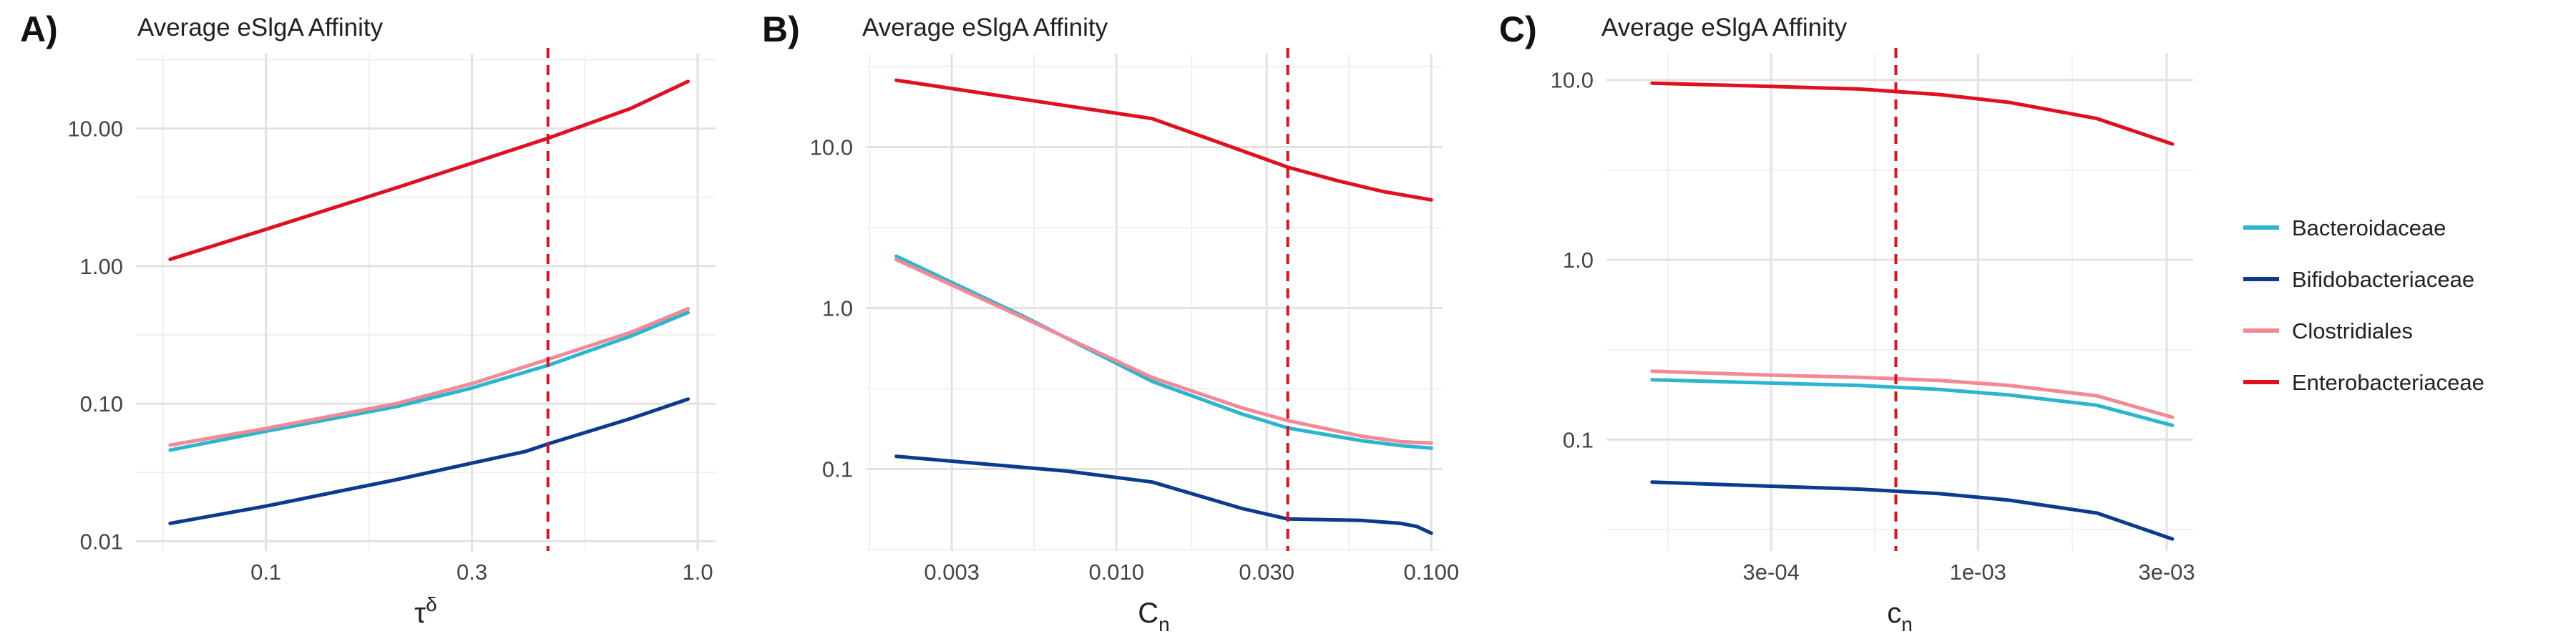  I want to click on x-tick-label: 0.1, so click(265, 572).